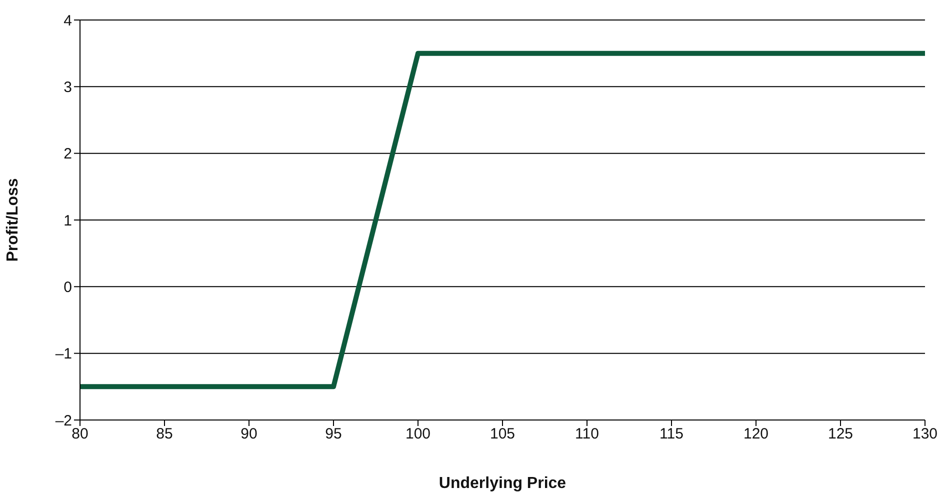 The height and width of the screenshot is (492, 943). What do you see at coordinates (756, 434) in the screenshot?
I see `x-tick-label: 120` at bounding box center [756, 434].